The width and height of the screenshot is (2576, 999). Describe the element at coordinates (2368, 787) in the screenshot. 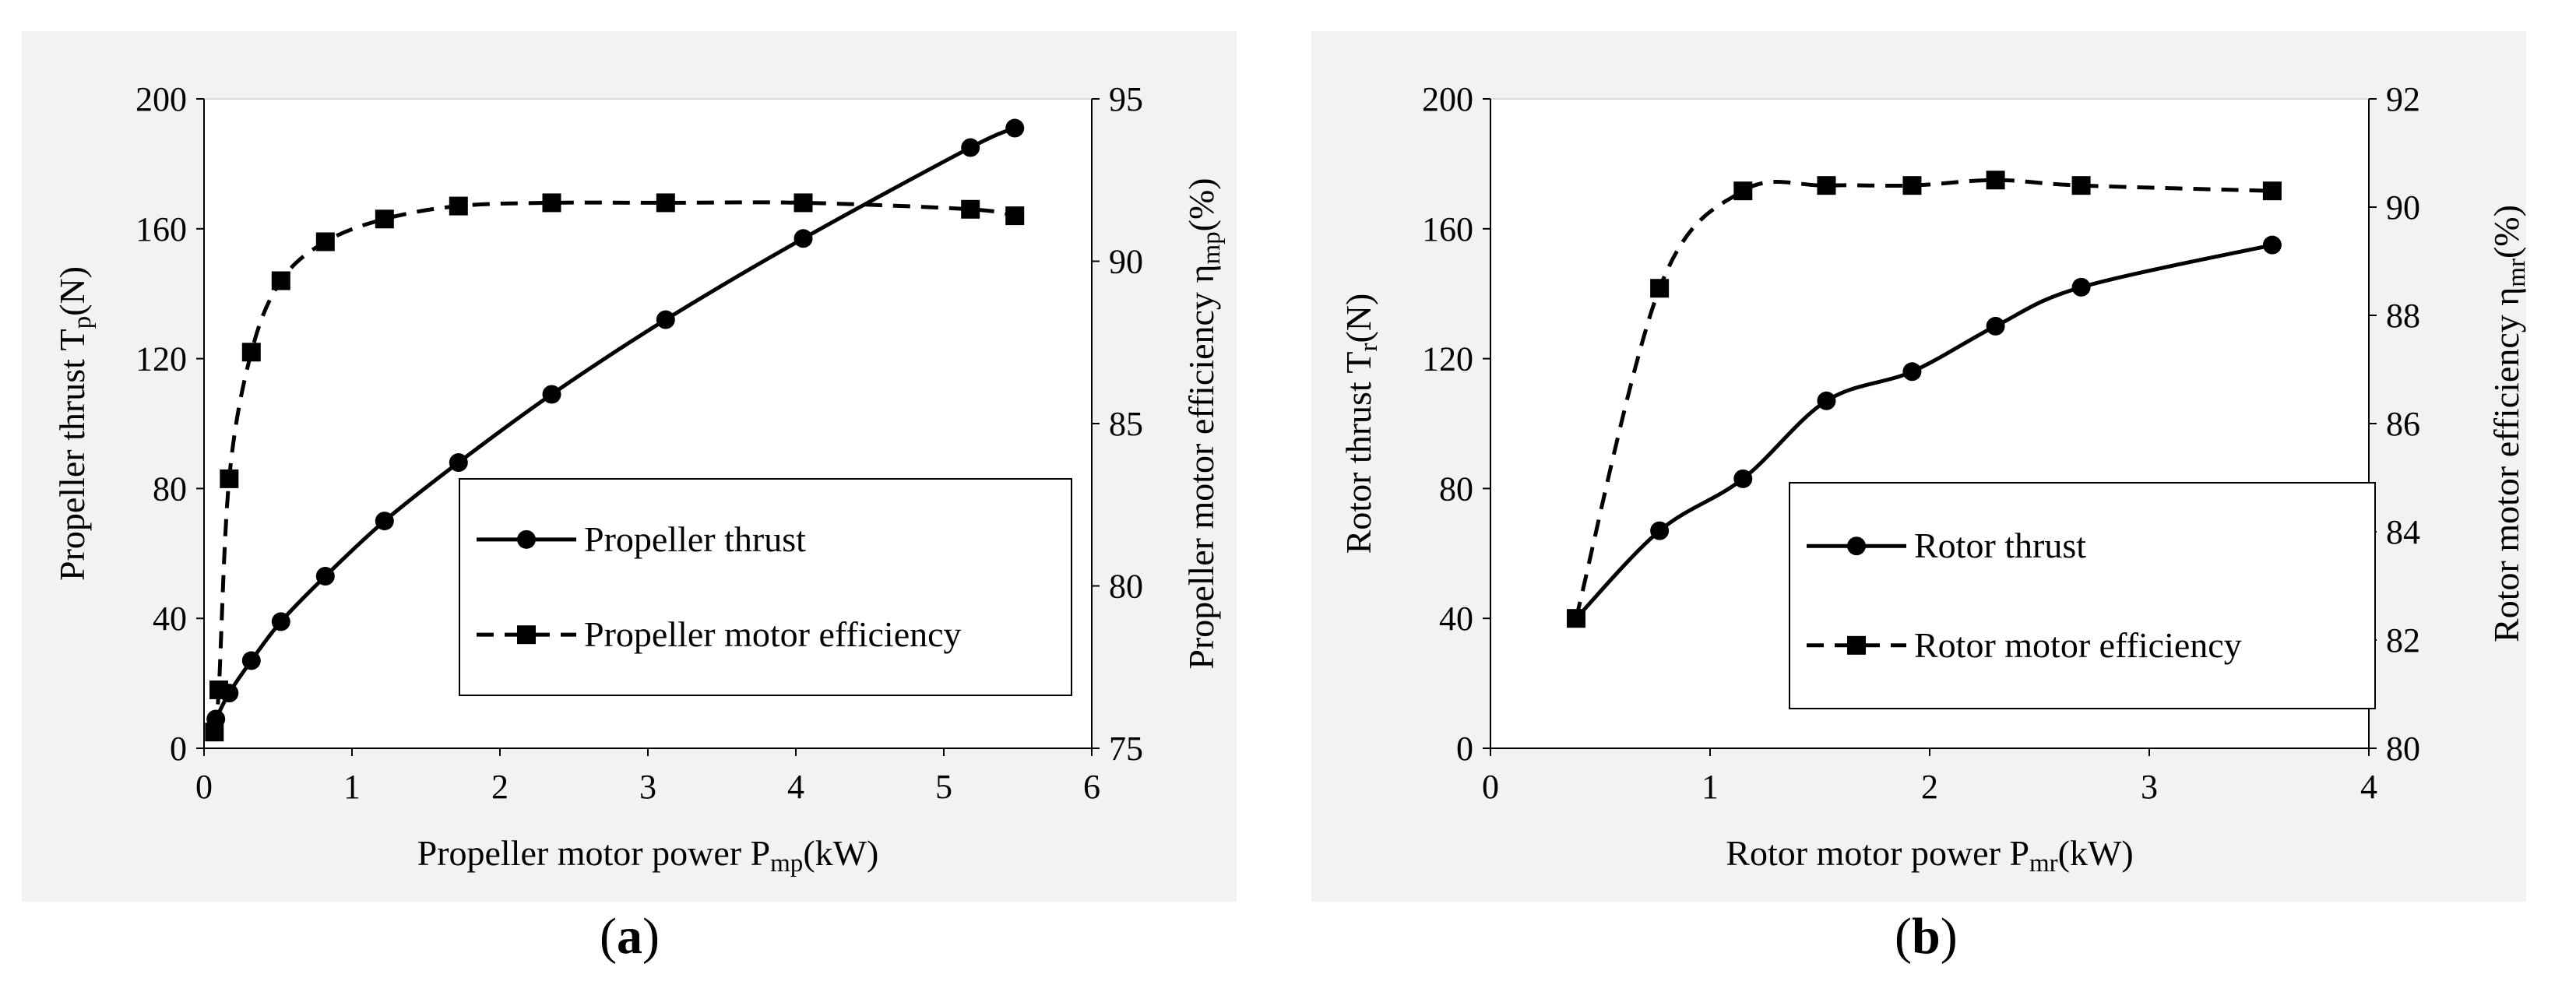

I see `x-tick-label: 4` at that location.